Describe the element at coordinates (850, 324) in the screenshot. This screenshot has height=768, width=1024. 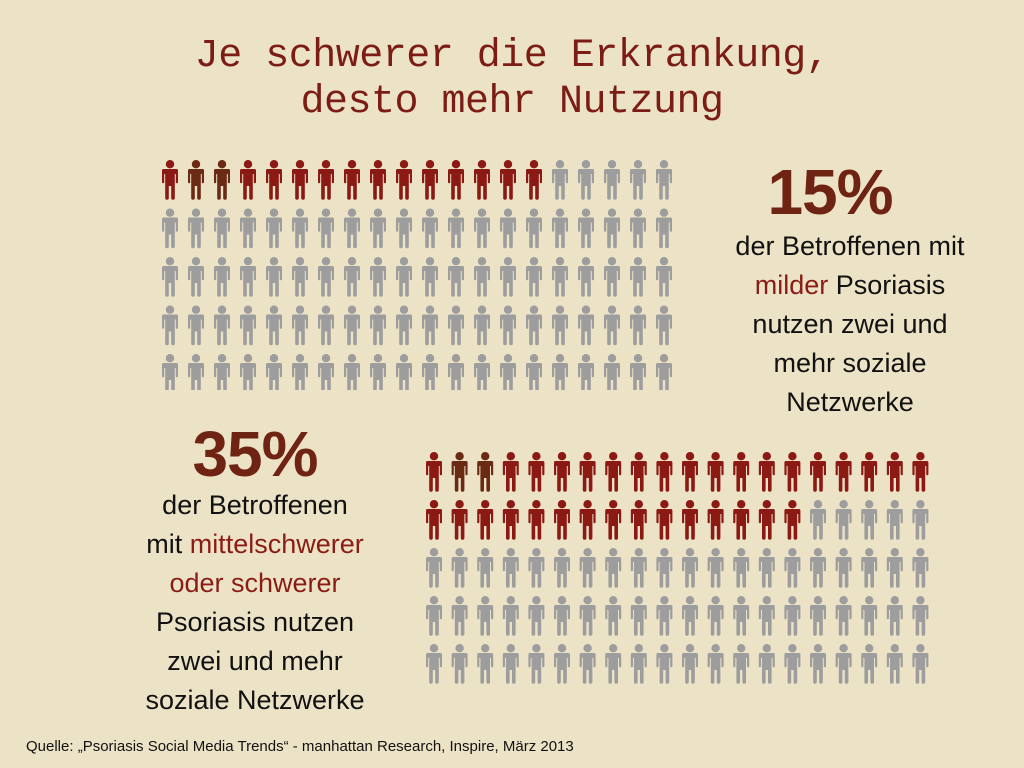
I see `description-mild-line-3: nutzen zwei und` at that location.